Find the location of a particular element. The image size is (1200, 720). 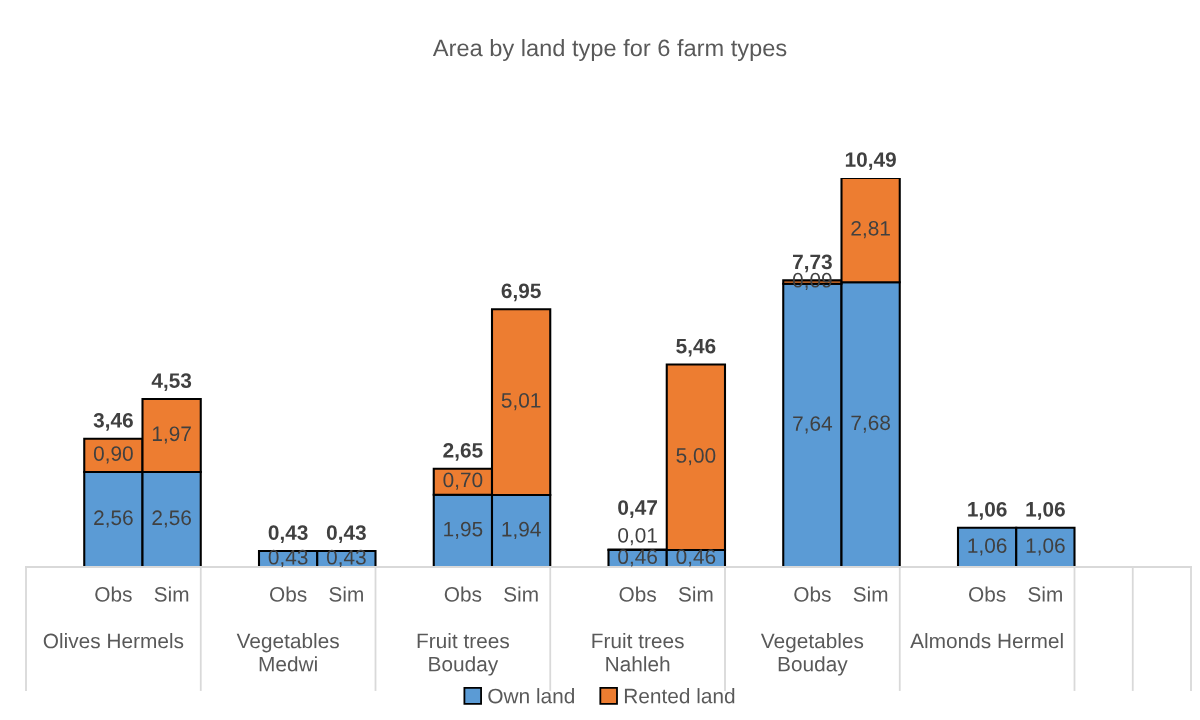

data-label: 0,01 is located at coordinates (637, 536).